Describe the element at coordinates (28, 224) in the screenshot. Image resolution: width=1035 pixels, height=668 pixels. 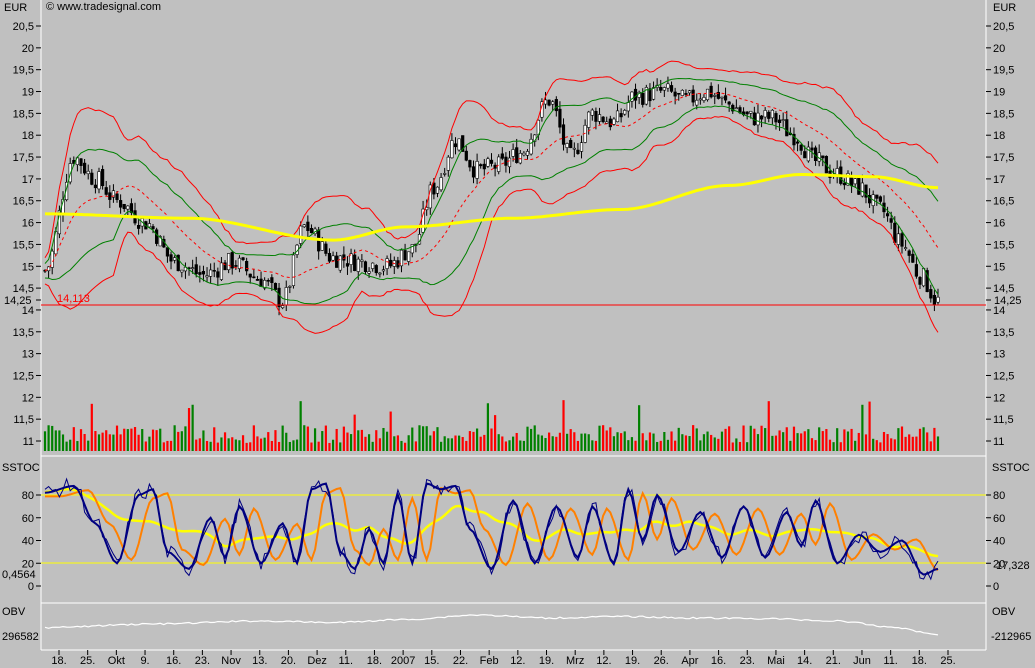
I see `price-tick-label-left: 16` at that location.